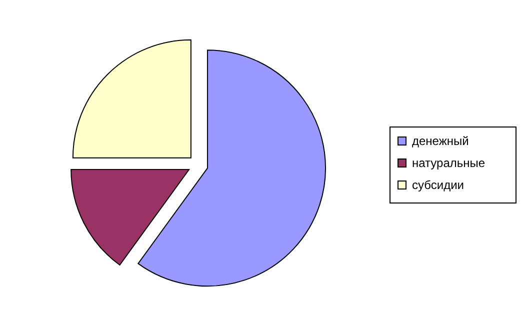  What do you see at coordinates (440, 141) in the screenshot?
I see `legend-label: денежный` at bounding box center [440, 141].